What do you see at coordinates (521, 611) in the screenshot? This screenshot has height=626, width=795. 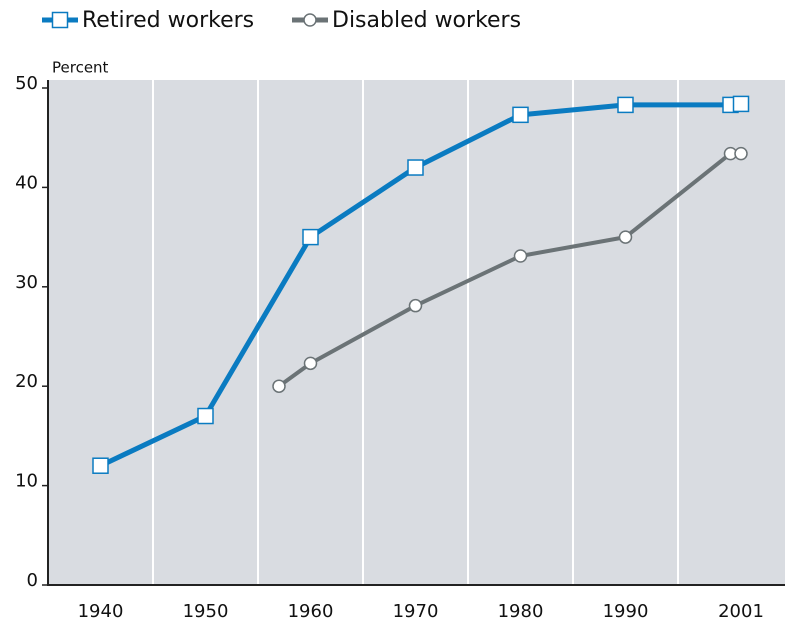 I see `x-tick-label: 1980` at bounding box center [521, 611].